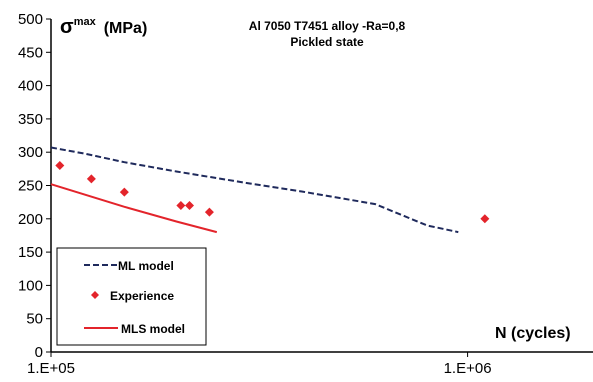  I want to click on y-tick-label: 0, so click(39, 352).